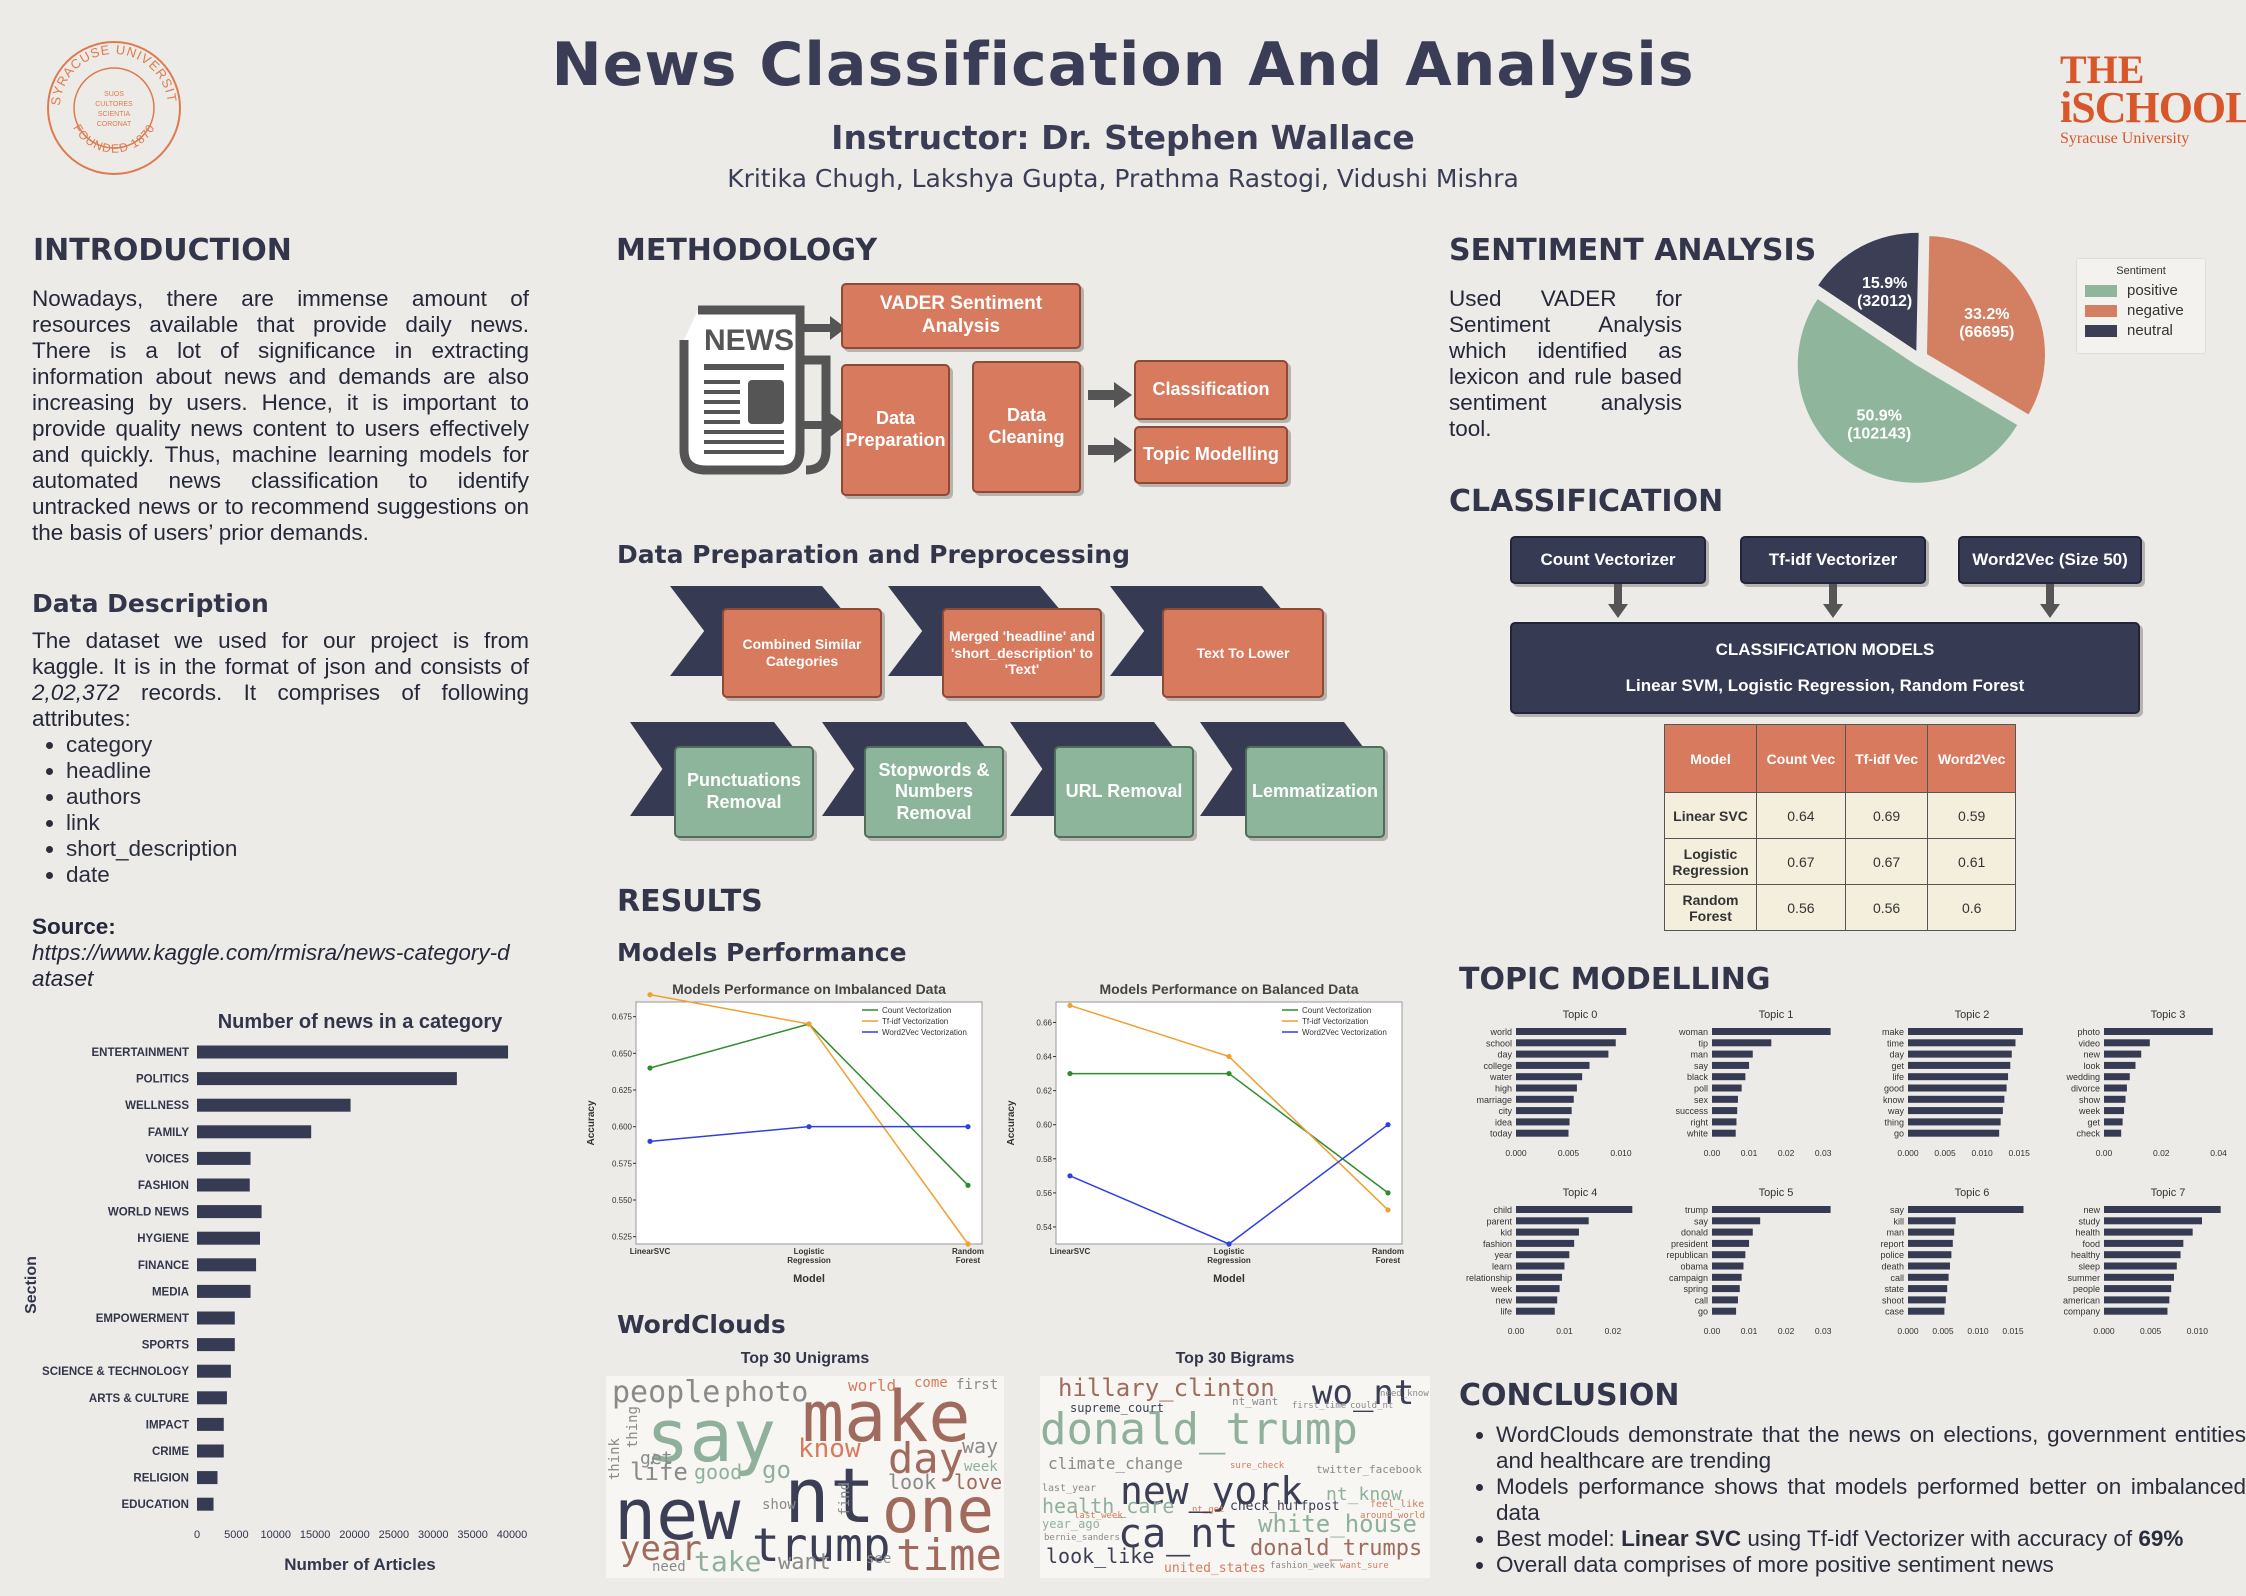  I want to click on classification-heading: CLASSIFICATION, so click(1586, 501).